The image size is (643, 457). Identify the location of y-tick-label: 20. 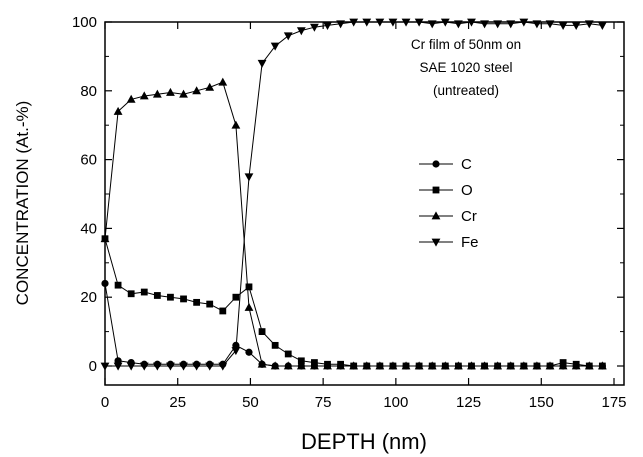
(88, 297).